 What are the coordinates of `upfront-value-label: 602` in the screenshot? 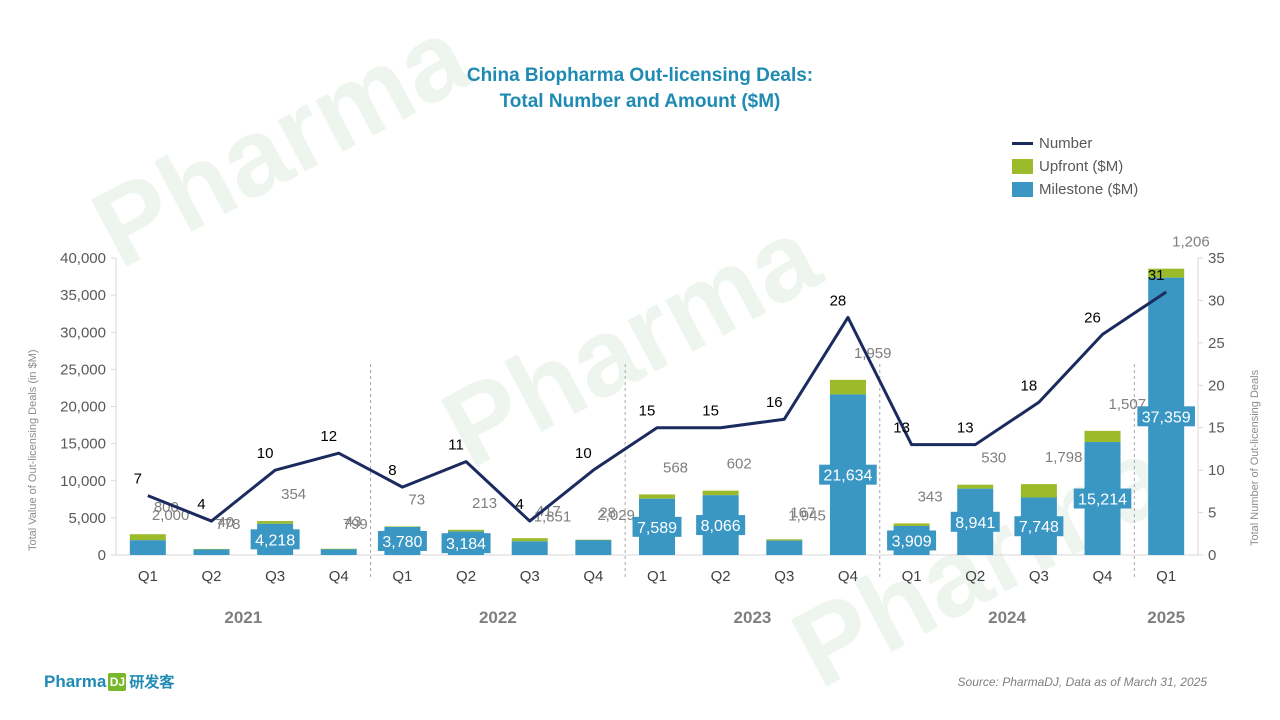 It's located at (739, 464).